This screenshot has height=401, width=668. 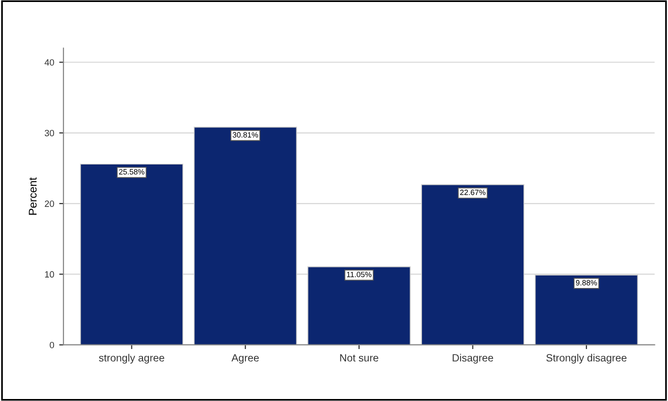 I want to click on y-tick-label: 30, so click(x=49, y=133).